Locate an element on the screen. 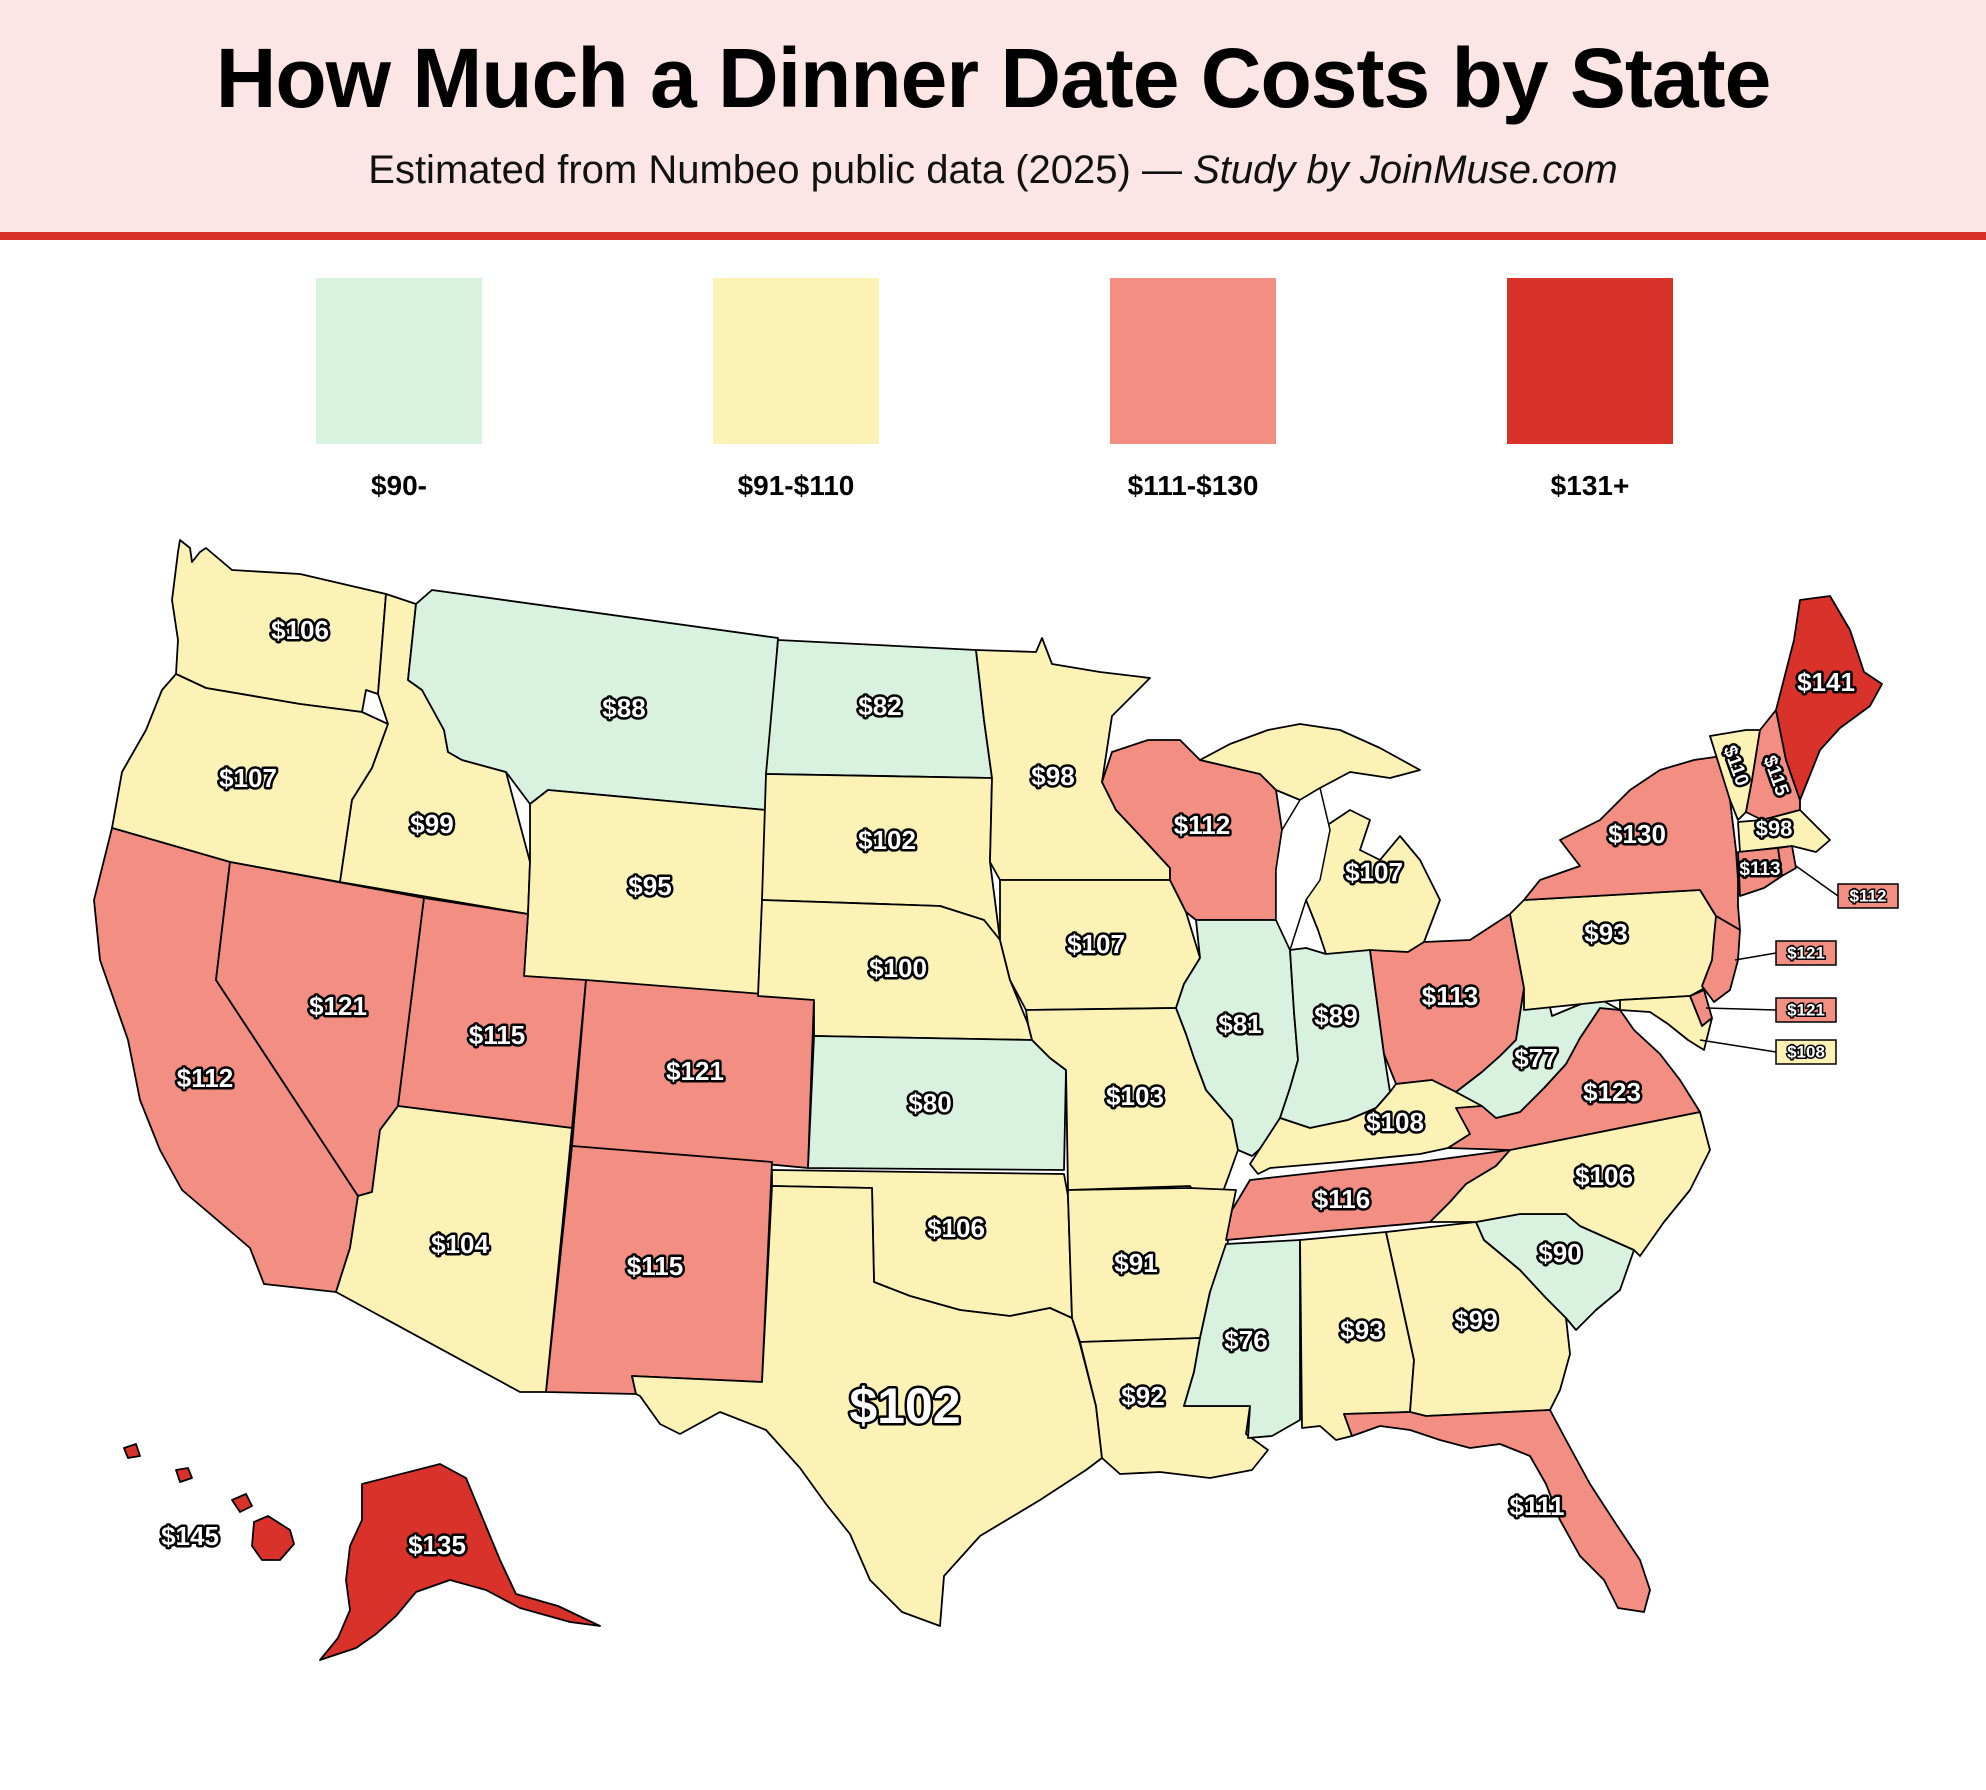 This screenshot has height=1790, width=1986. label-virginia: $123 is located at coordinates (1612, 1092).